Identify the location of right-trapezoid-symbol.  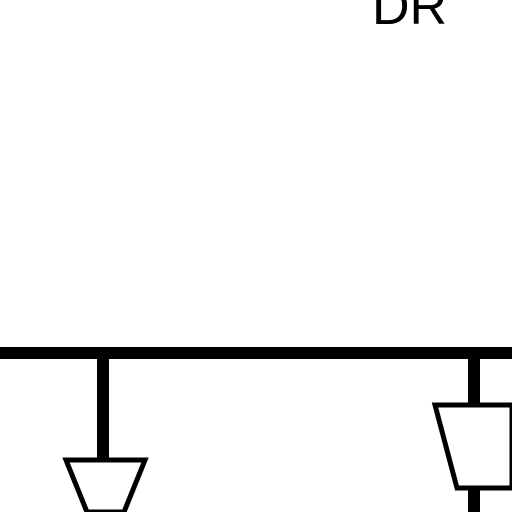
(471, 446).